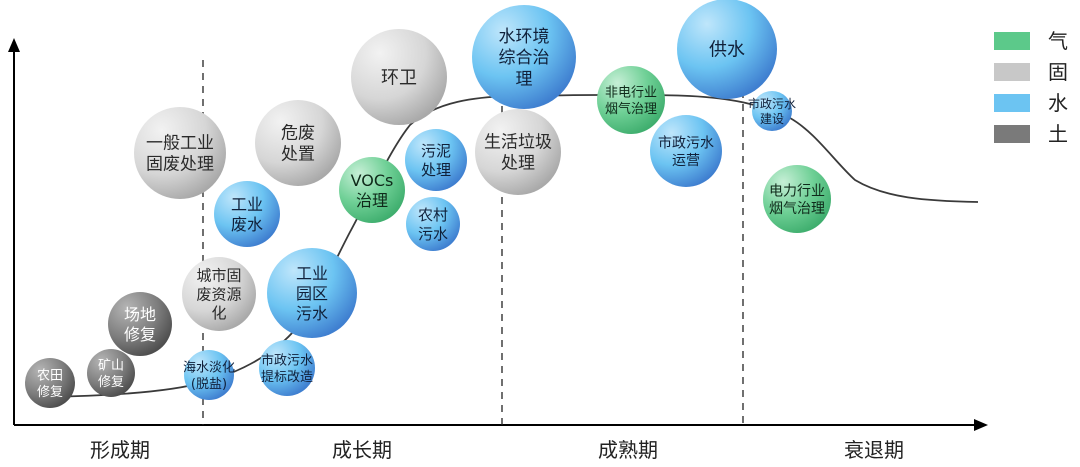 This screenshot has height=467, width=1080. I want to click on bubble-label-line: 处置, so click(298, 155).